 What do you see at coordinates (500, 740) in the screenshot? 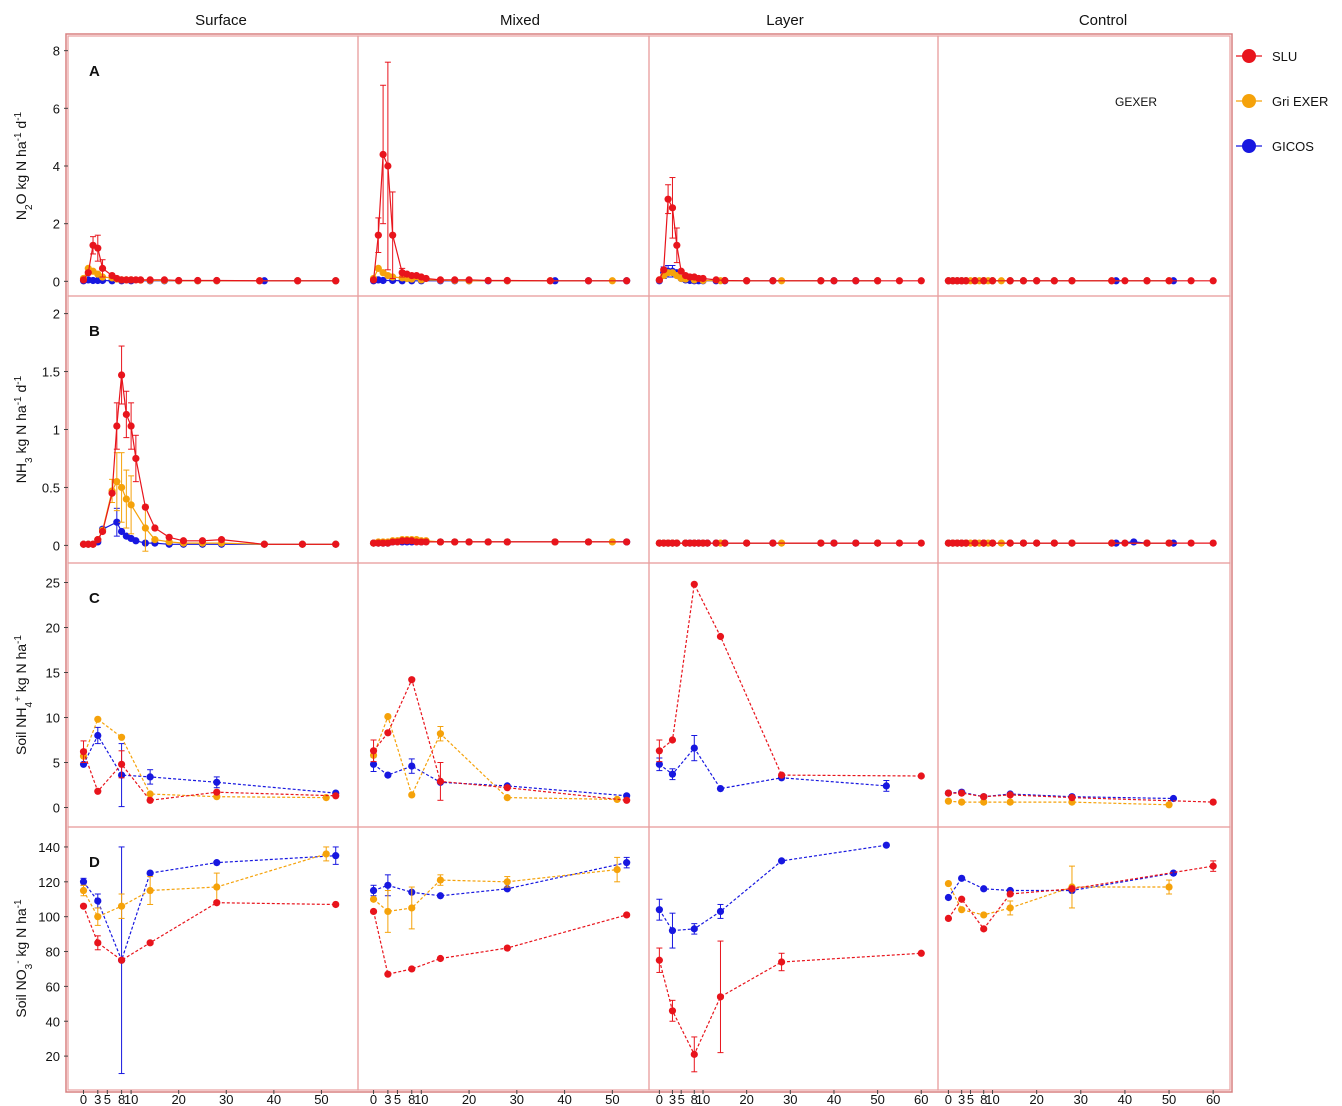
I see `panel-C-mixed` at bounding box center [500, 740].